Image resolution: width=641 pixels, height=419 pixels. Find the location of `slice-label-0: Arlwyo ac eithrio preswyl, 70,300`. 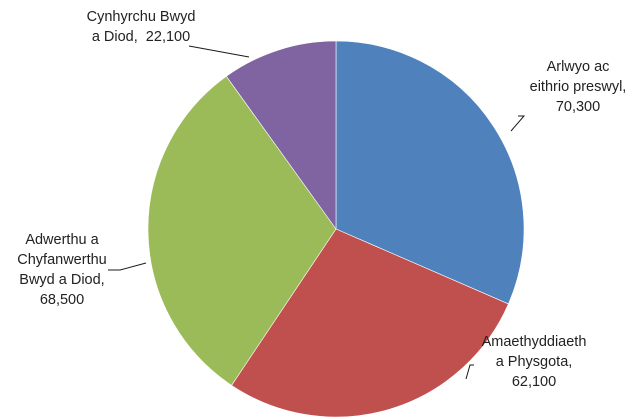

slice-label-0: Arlwyo ac eithrio preswyl, 70,300 is located at coordinates (578, 87).